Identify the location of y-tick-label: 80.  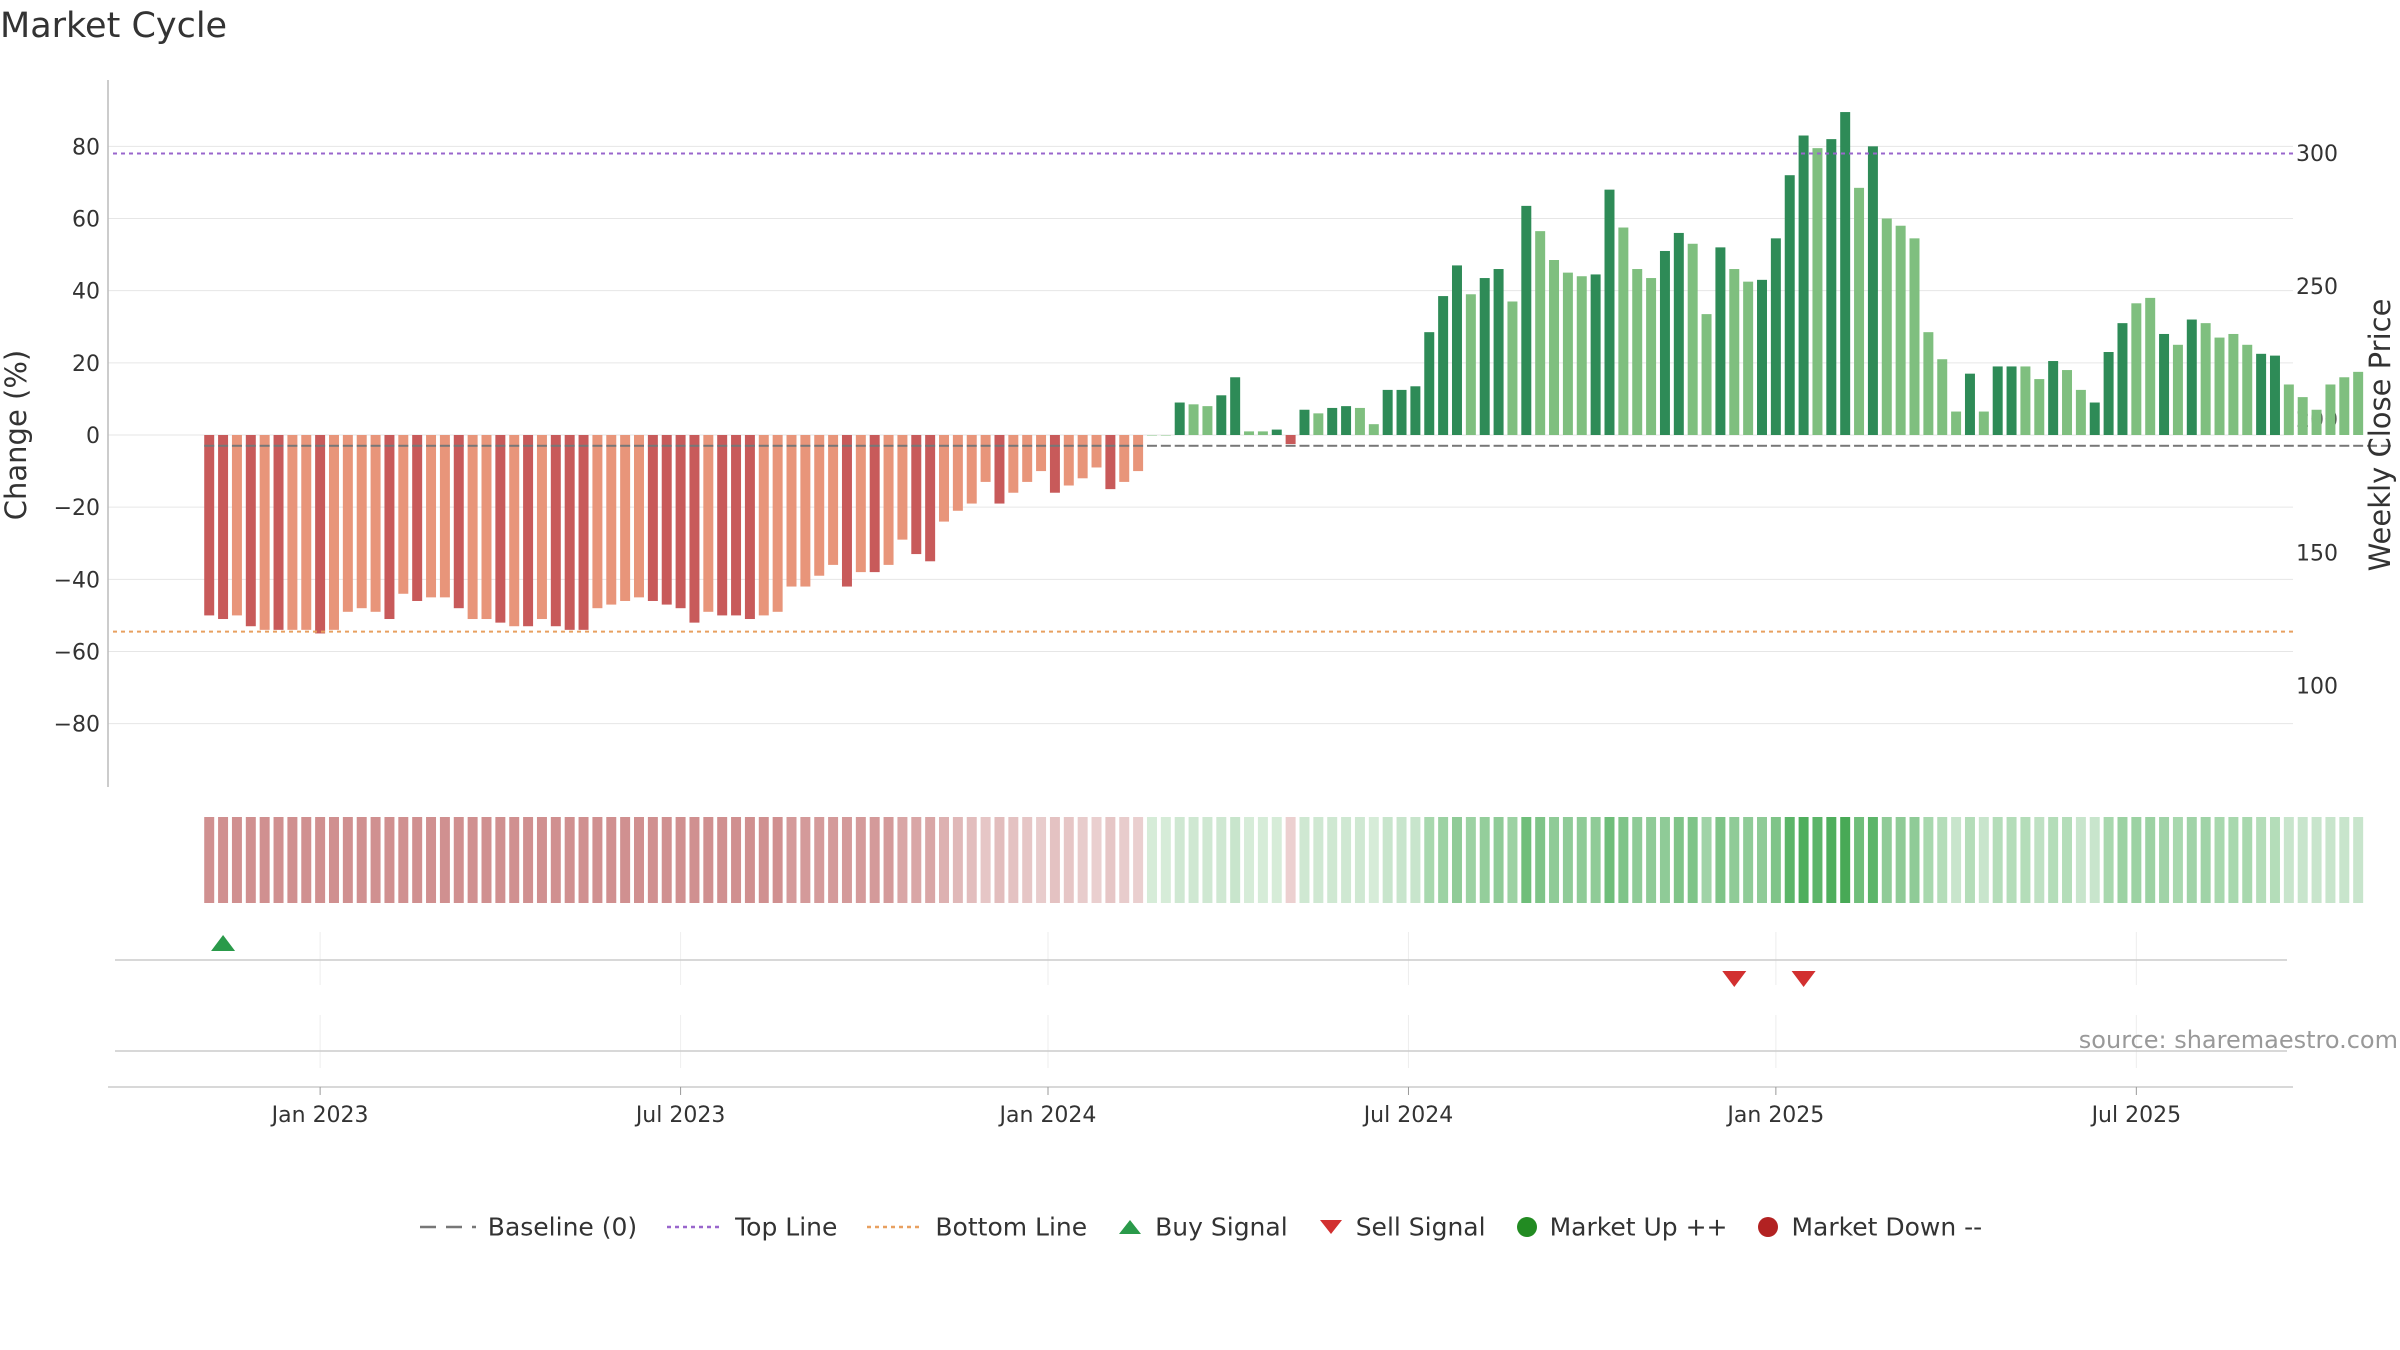
(86, 147).